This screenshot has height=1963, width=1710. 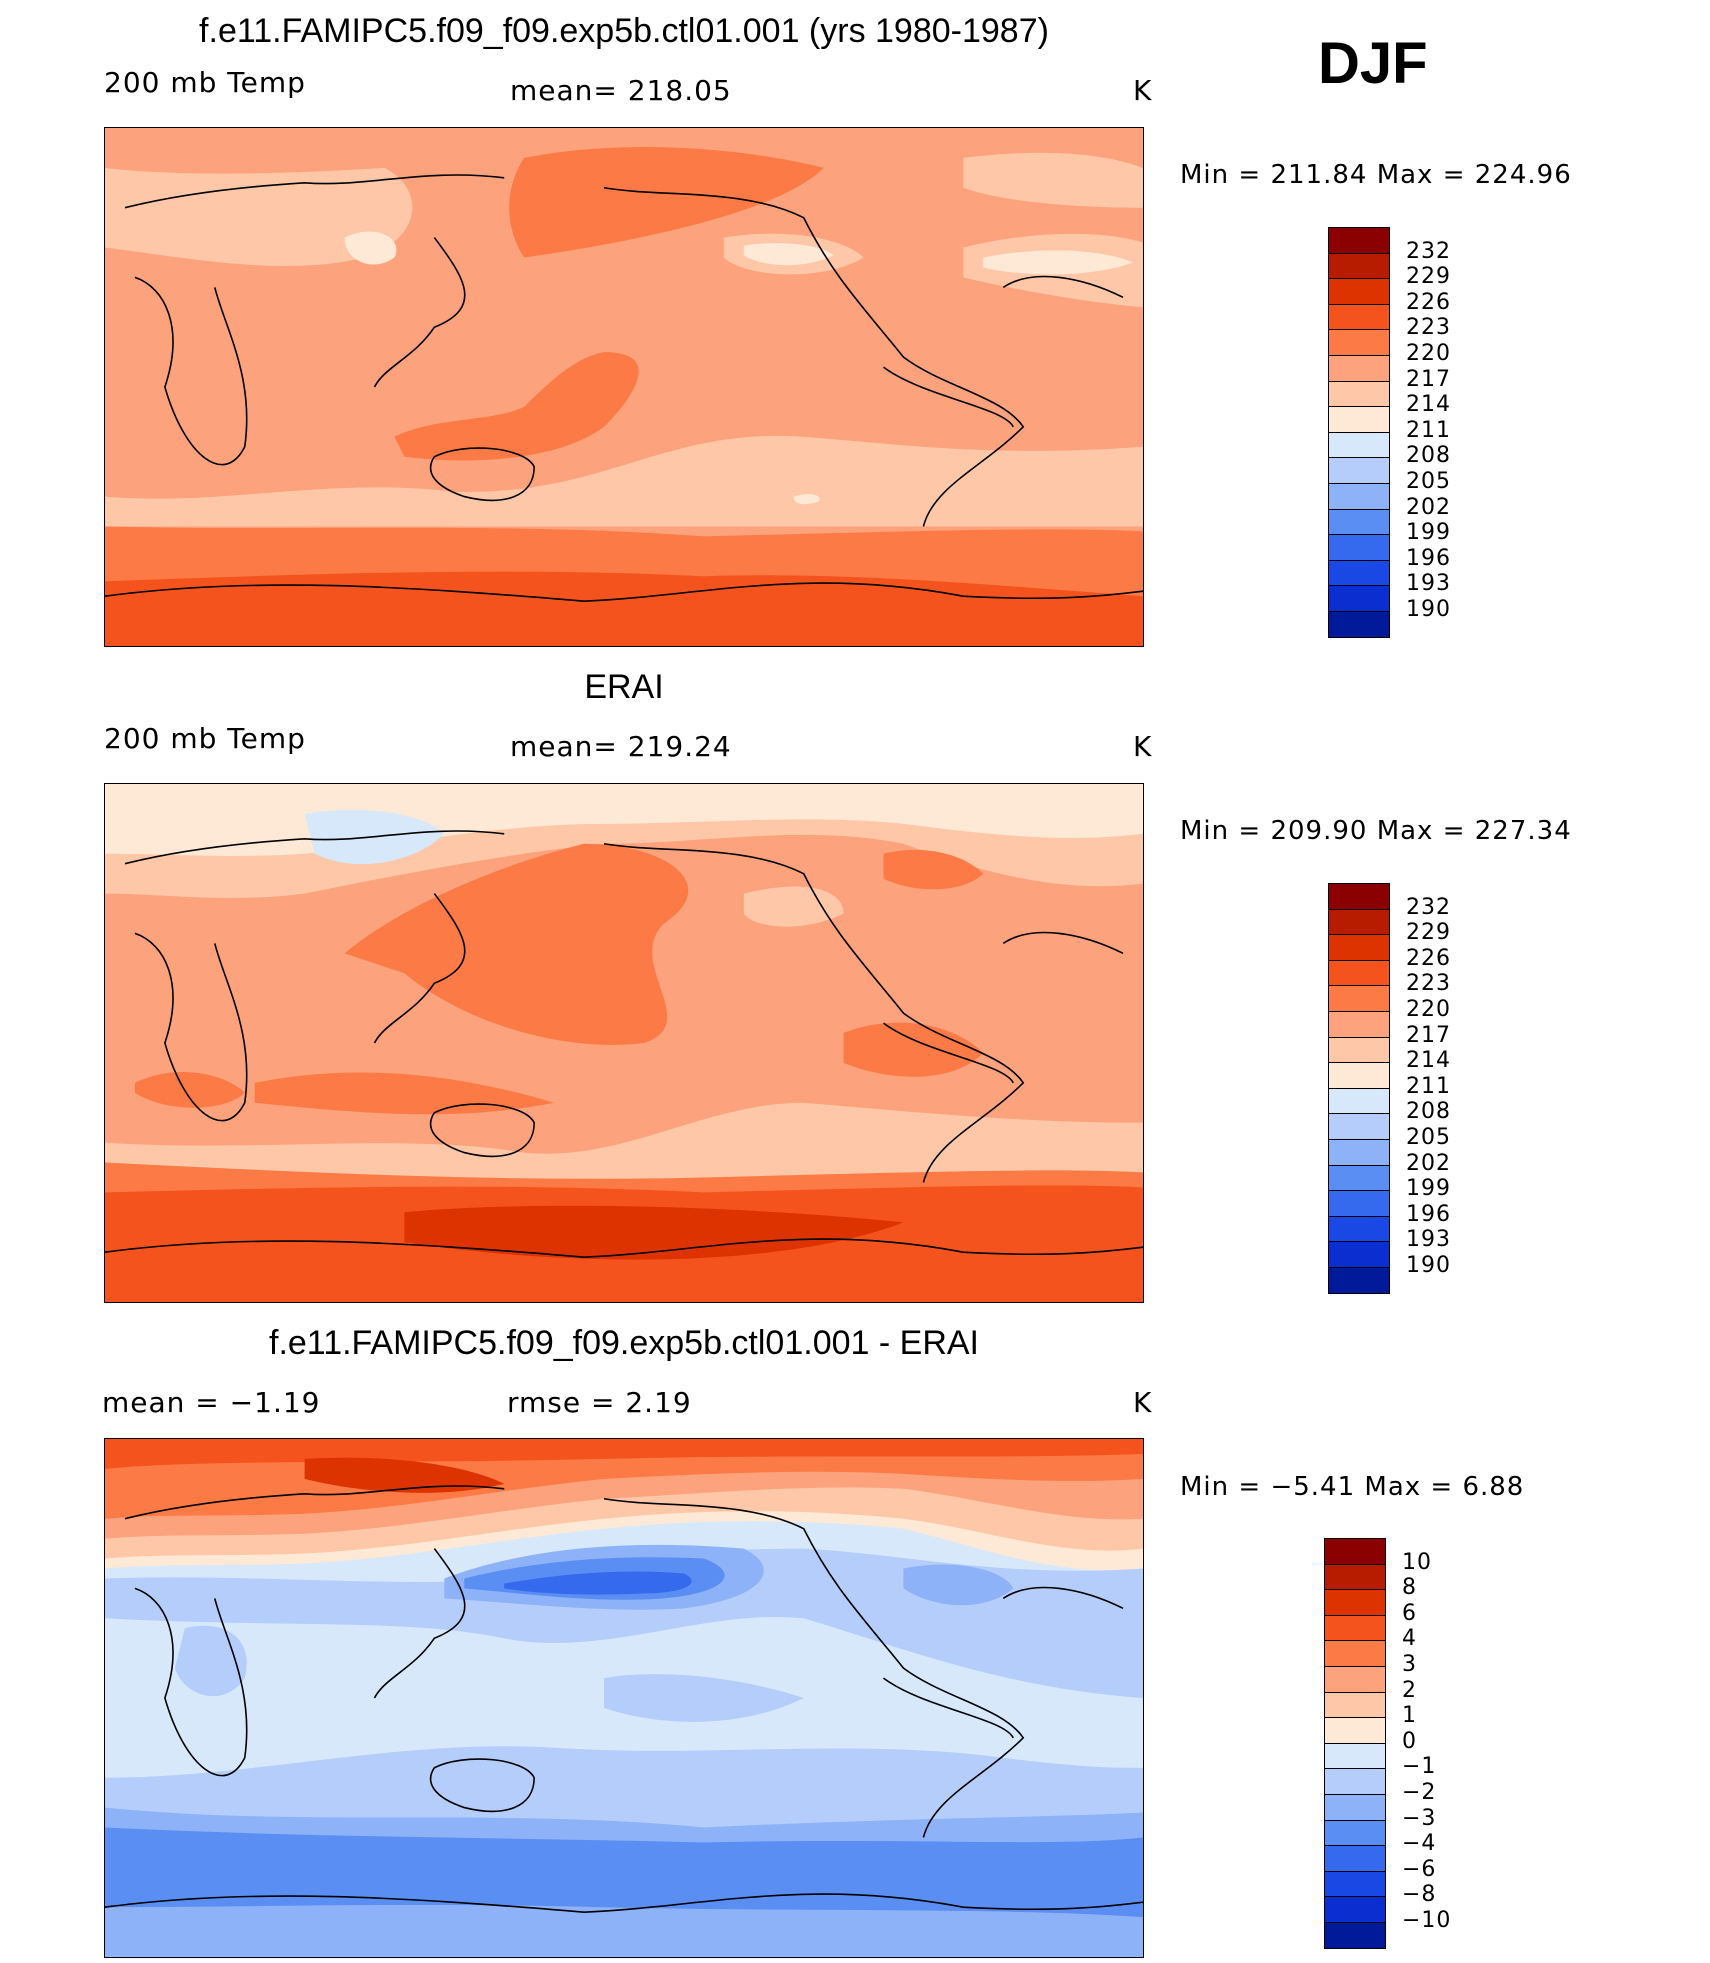 What do you see at coordinates (1419, 1844) in the screenshot?
I see `colorbar-tick-label: −4` at bounding box center [1419, 1844].